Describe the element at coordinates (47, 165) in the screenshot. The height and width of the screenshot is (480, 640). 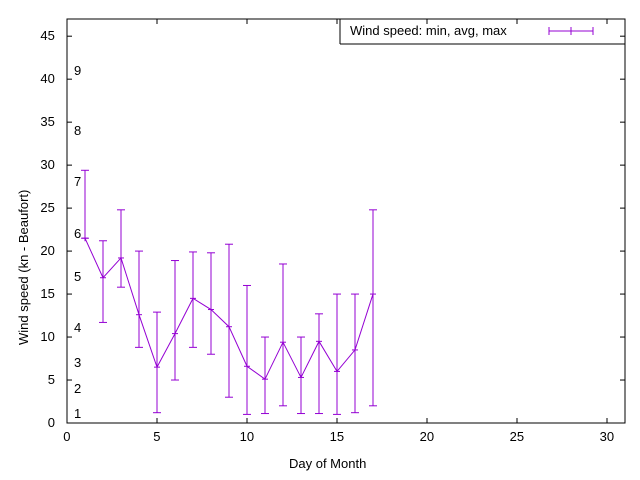
I see `y-tick-label: 30` at that location.